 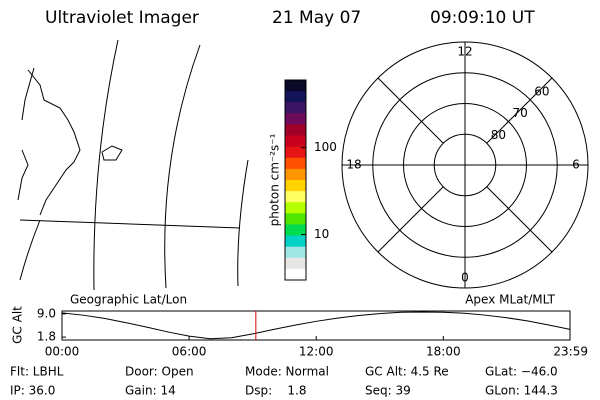 What do you see at coordinates (521, 391) in the screenshot?
I see `info-field: GLon: 144.3` at bounding box center [521, 391].